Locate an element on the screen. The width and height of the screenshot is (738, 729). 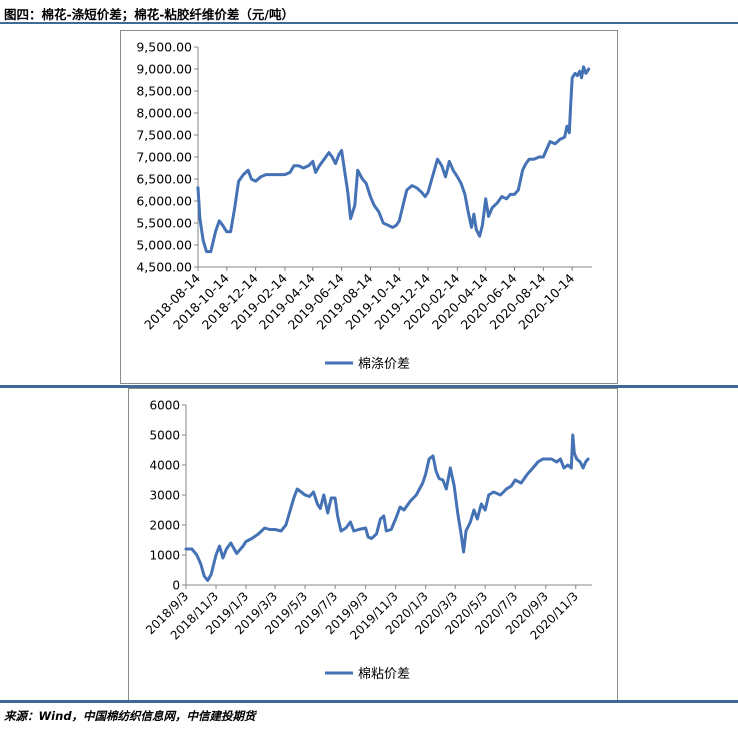
figure-title: 图四：棉花-涤短价差；棉花-粘胶纤维价差（元/吨） is located at coordinates (149, 14).